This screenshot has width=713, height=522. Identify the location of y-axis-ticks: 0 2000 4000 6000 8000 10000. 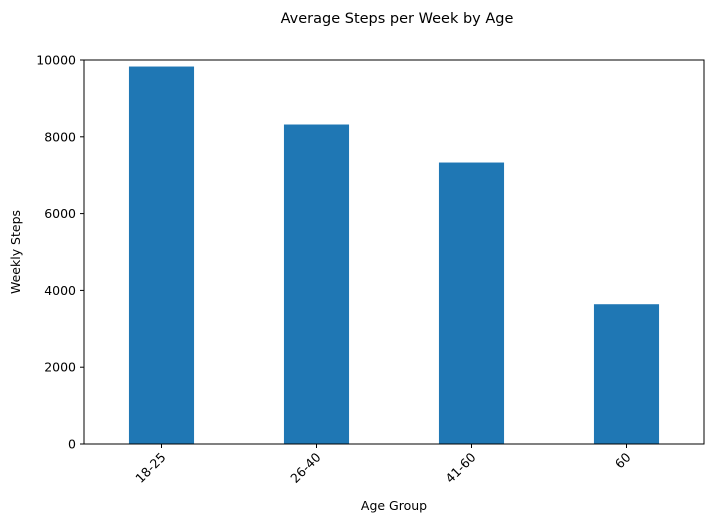
(60, 252).